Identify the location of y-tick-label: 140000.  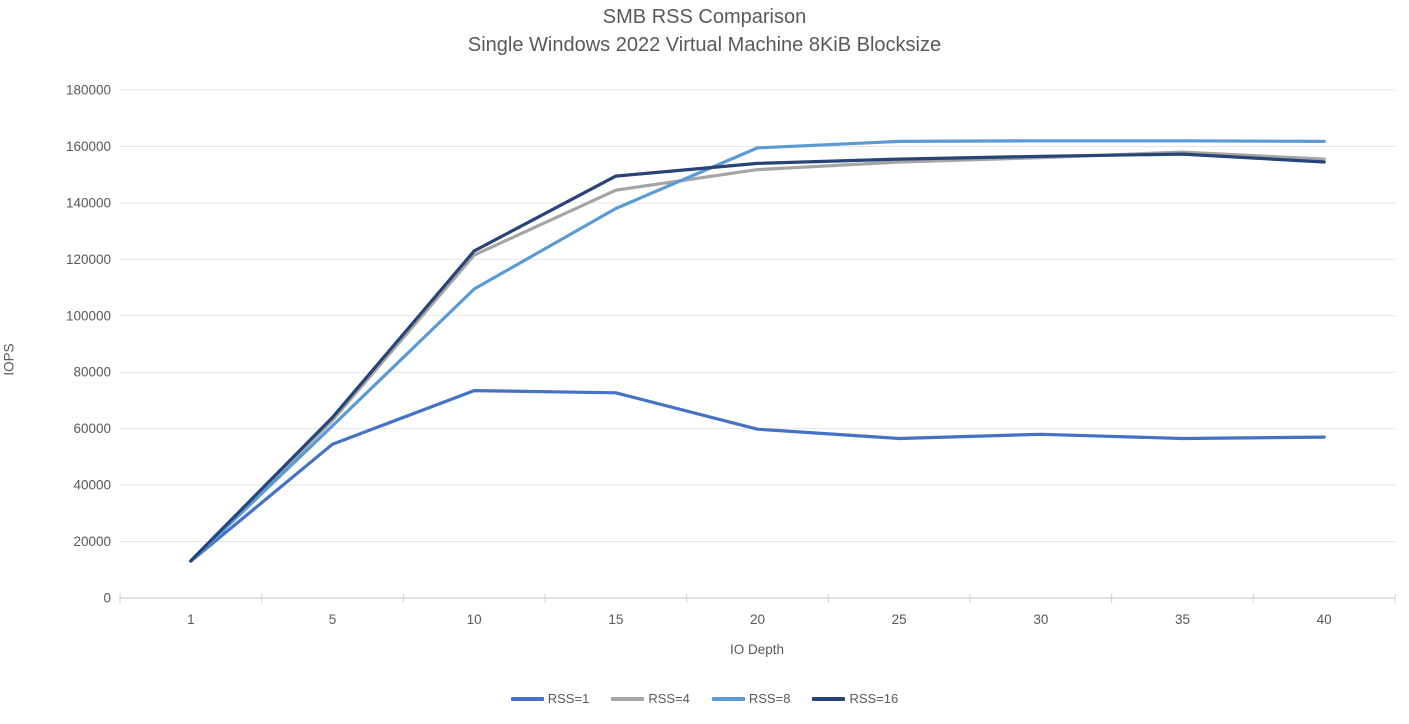
(88, 202).